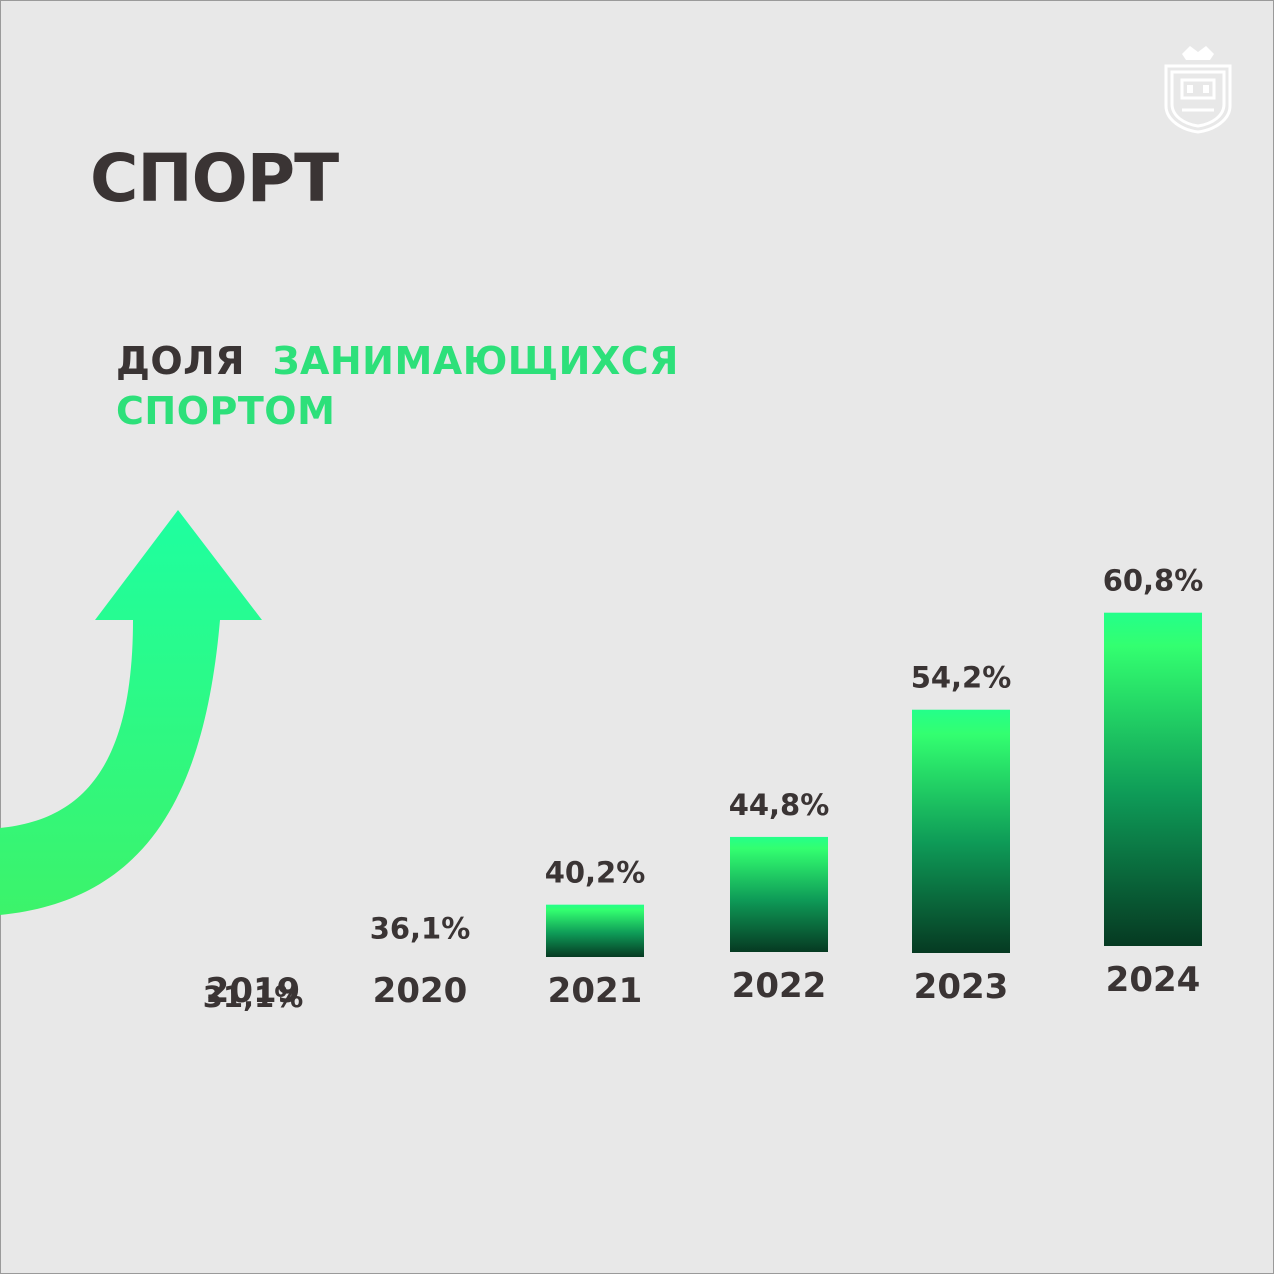 The width and height of the screenshot is (1274, 1274). I want to click on value-label-2022: 44,8%, so click(779, 805).